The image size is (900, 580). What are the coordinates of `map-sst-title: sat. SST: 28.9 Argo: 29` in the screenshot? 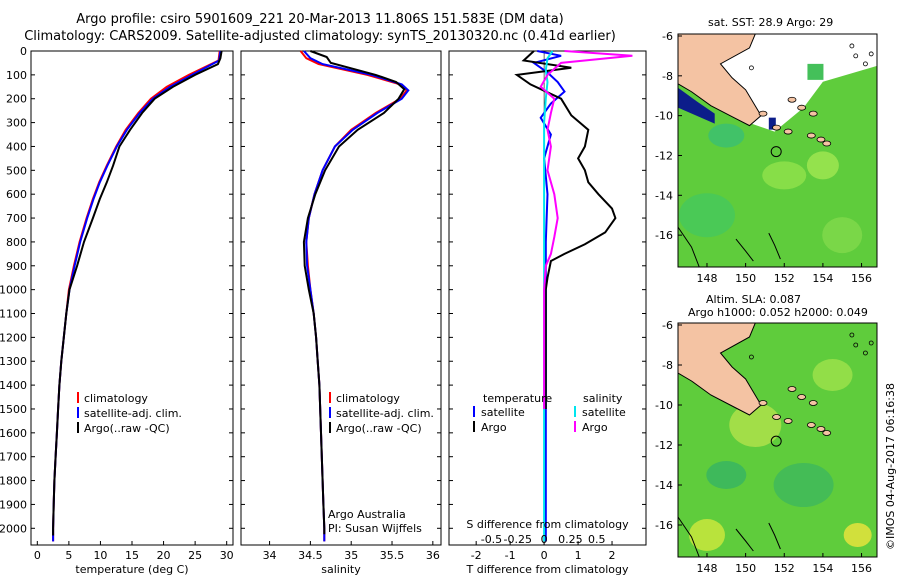 It's located at (771, 22).